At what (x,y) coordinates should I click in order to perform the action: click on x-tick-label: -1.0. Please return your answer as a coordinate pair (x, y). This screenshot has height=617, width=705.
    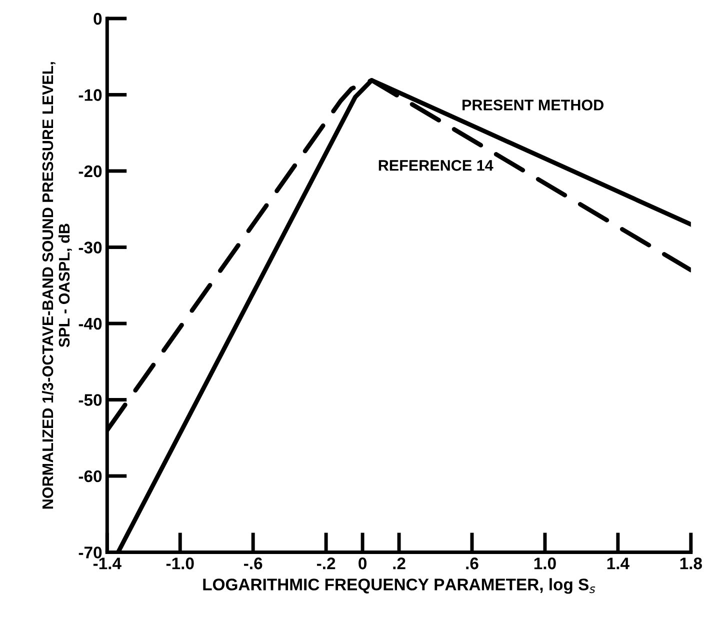
    Looking at the image, I should click on (180, 564).